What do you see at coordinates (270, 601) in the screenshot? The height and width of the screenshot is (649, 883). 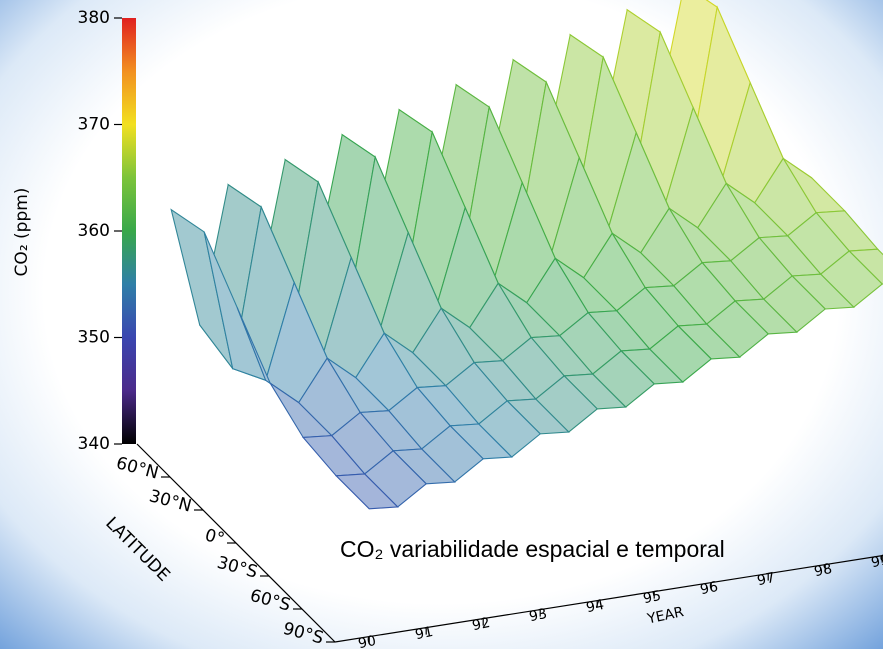 I see `latitude-tick-label: 60°S` at bounding box center [270, 601].